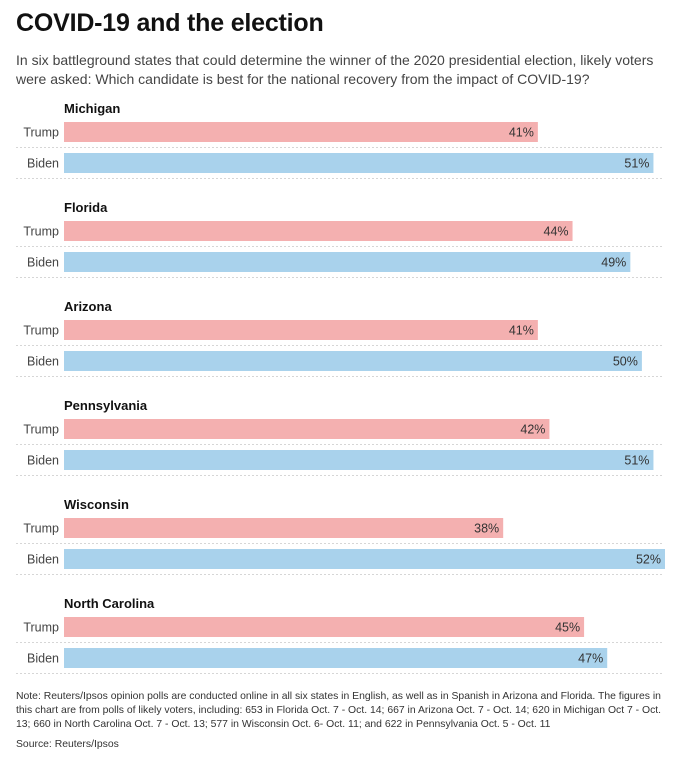 The width and height of the screenshot is (686, 768). I want to click on state-label: Florida, so click(86, 207).